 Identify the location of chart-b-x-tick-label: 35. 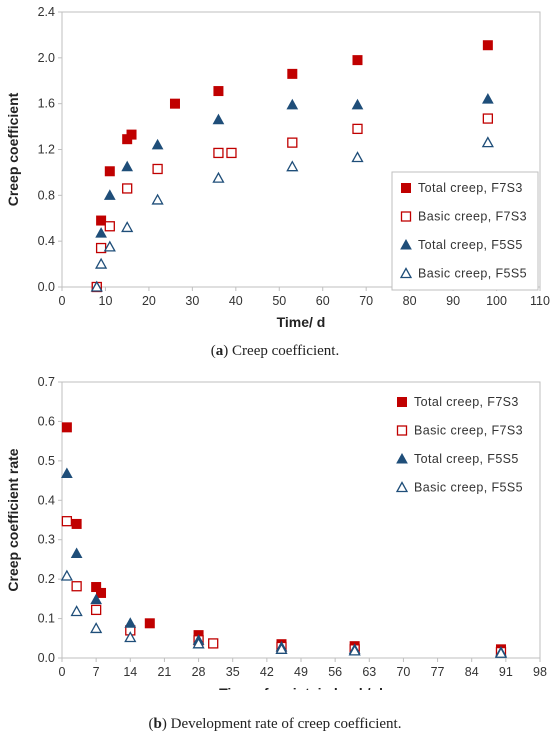
(233, 672).